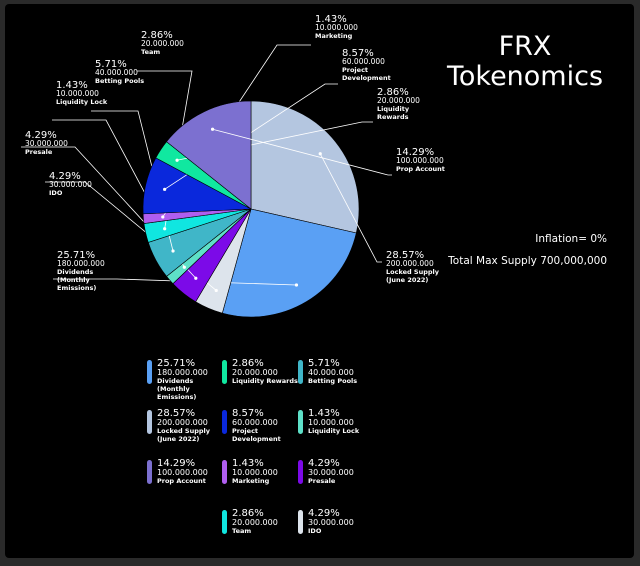 The height and width of the screenshot is (566, 640). What do you see at coordinates (527, 261) in the screenshot?
I see `total-supply-text: Total Max Supply 700,000,000` at bounding box center [527, 261].